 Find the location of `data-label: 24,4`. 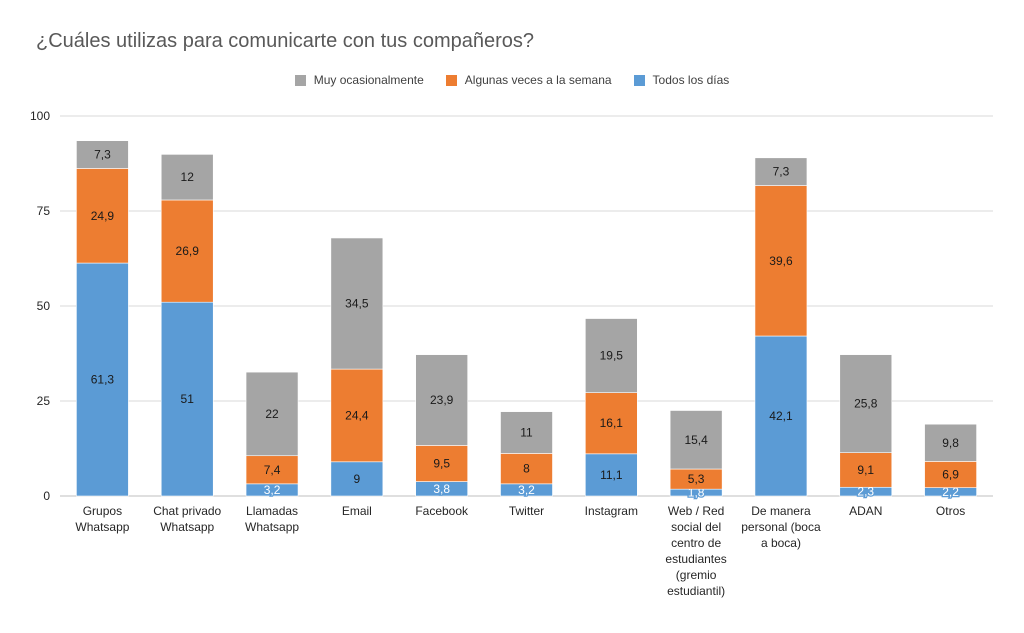

data-label: 24,4 is located at coordinates (357, 415).